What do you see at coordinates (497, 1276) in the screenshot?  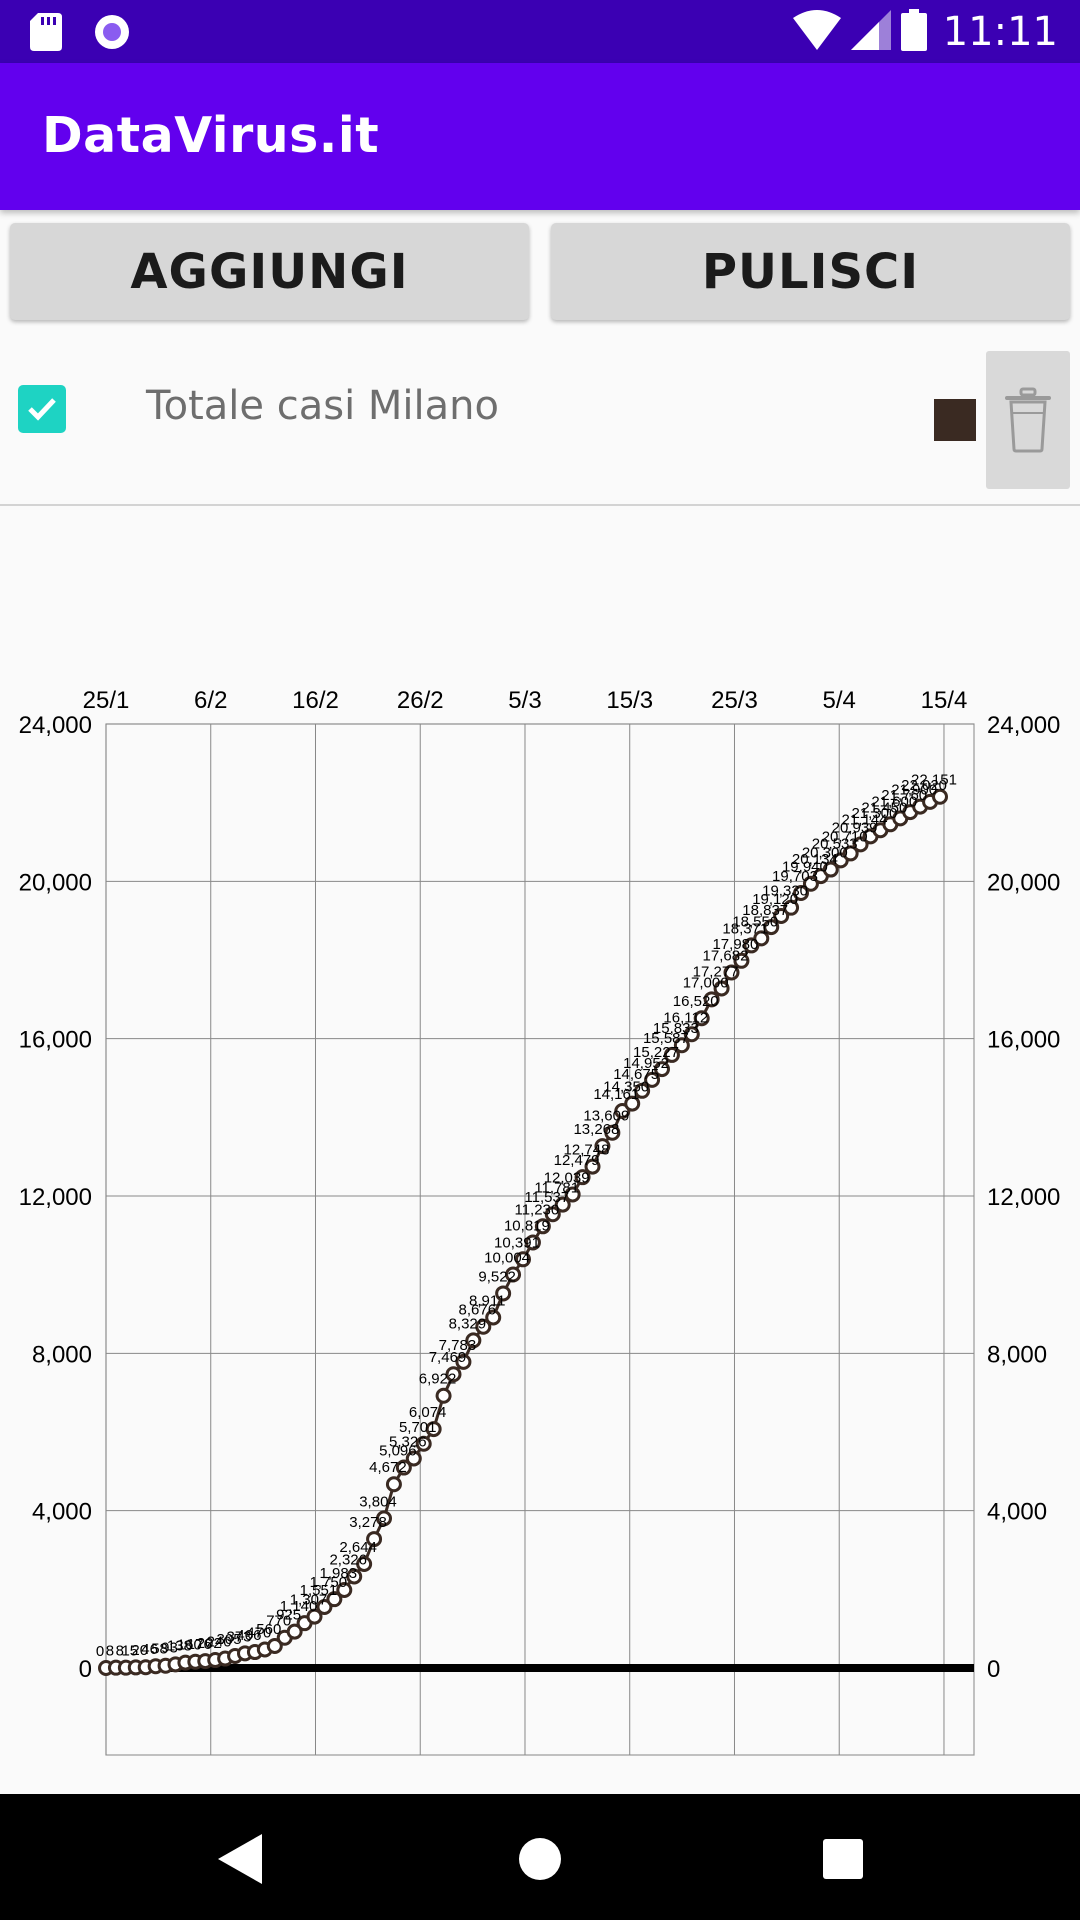 I see `data-label: 9,522` at bounding box center [497, 1276].